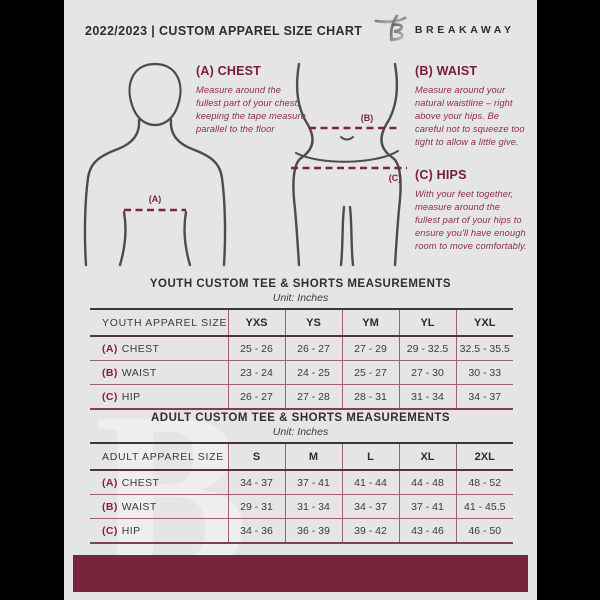  I want to click on size-cell: 25 - 27, so click(370, 372).